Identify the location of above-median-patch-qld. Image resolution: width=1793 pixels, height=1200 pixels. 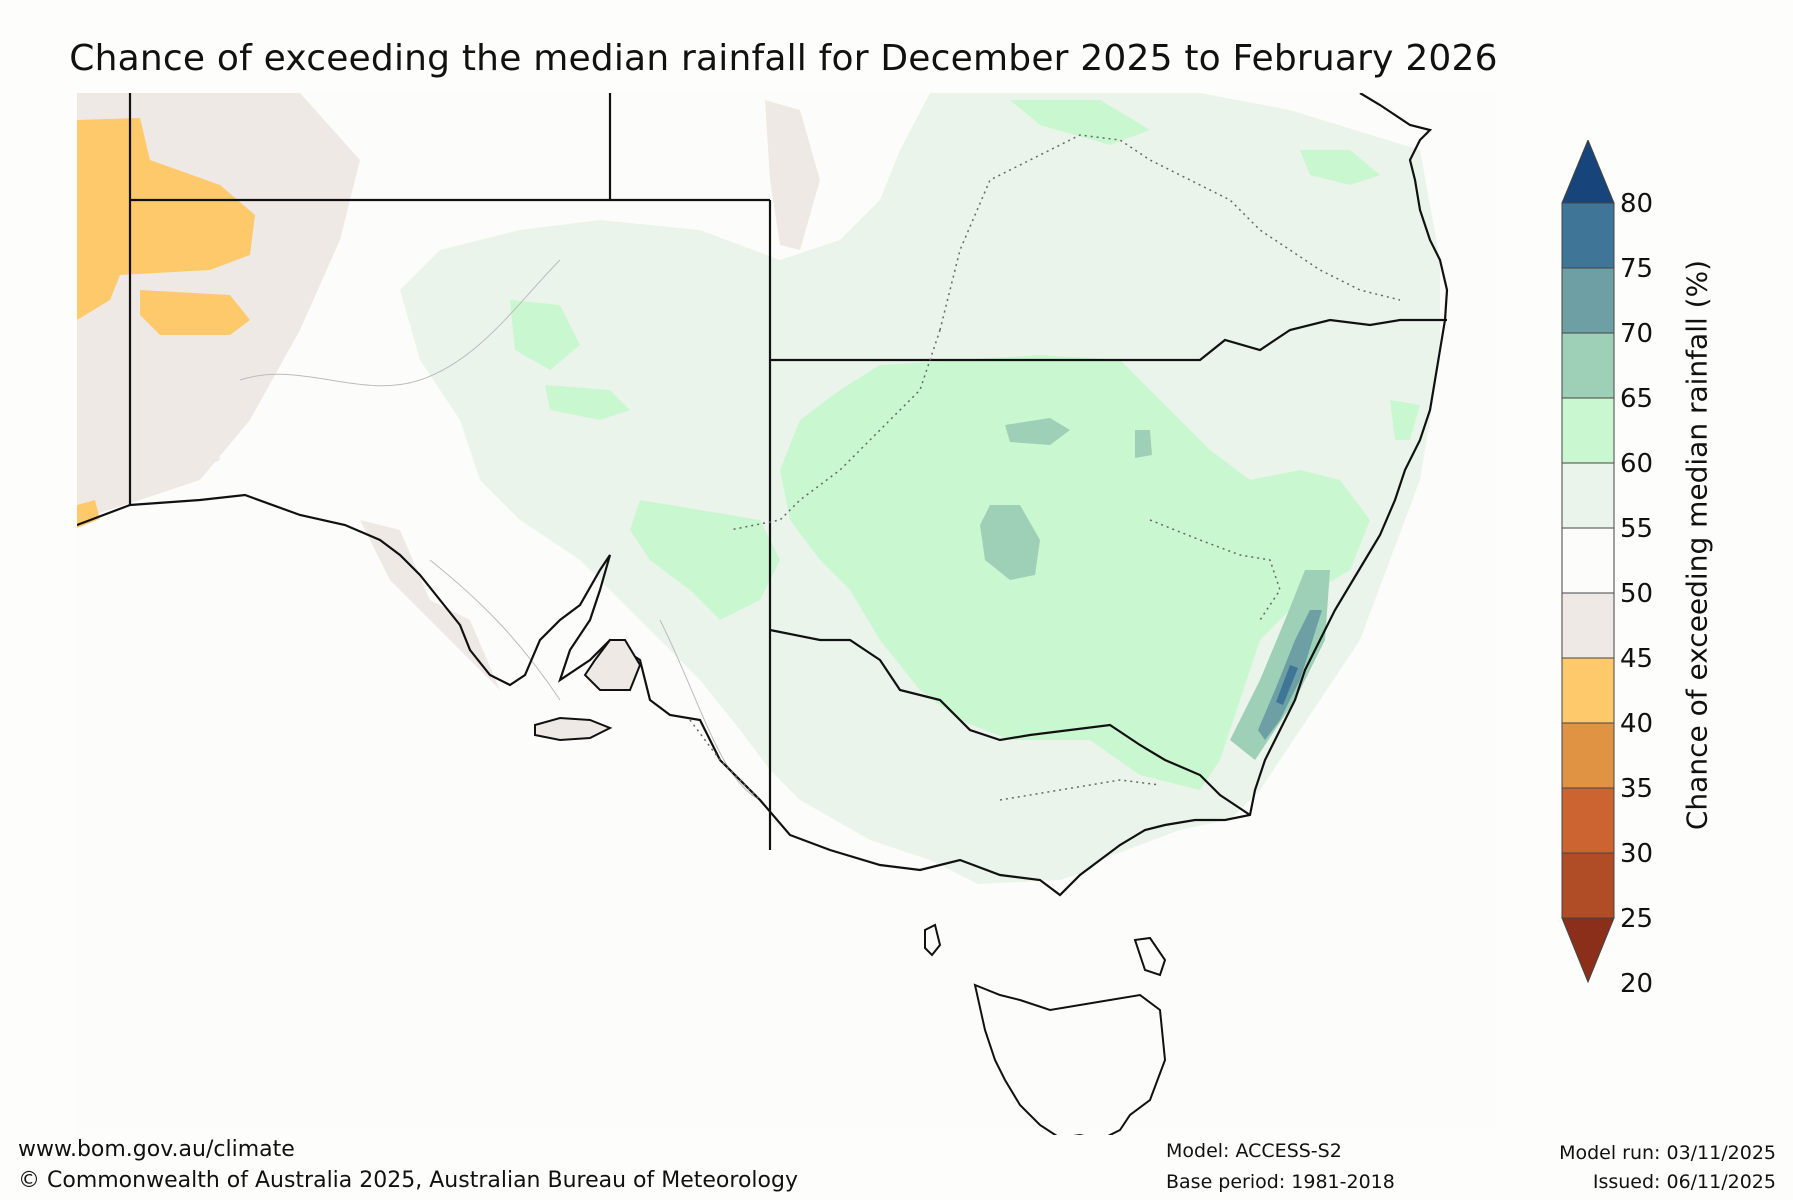
(1340, 167).